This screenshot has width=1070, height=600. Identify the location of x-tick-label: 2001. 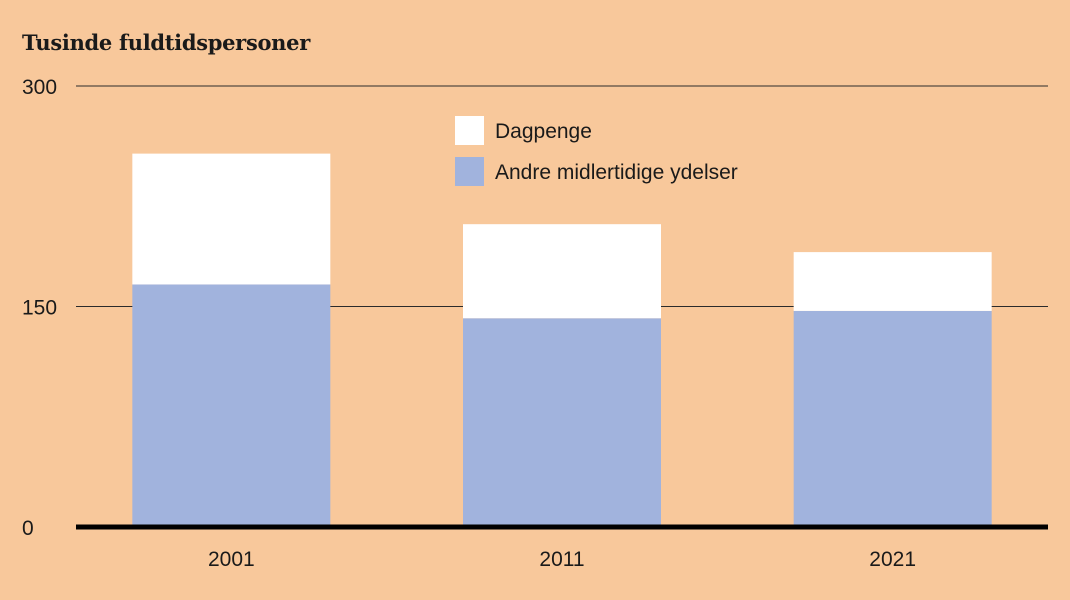
(231, 559).